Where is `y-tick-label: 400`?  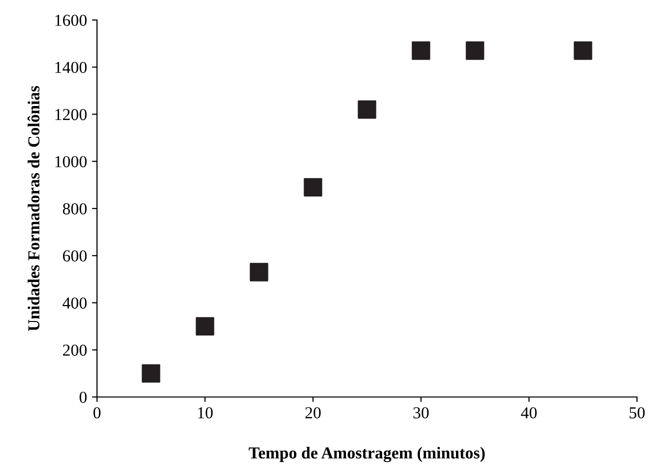
y-tick-label: 400 is located at coordinates (74, 303).